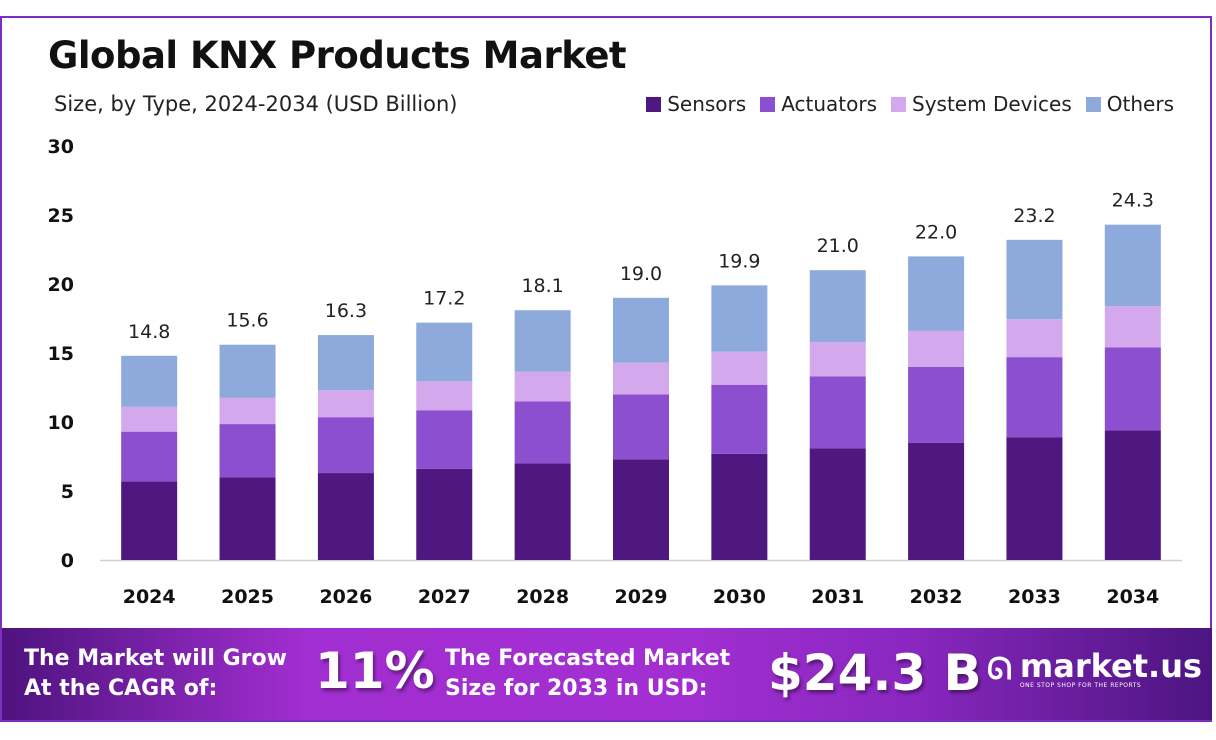 The image size is (1216, 740). Describe the element at coordinates (155, 674) in the screenshot. I see `cagr-label: The Market will Grow At the CAGR of:` at that location.